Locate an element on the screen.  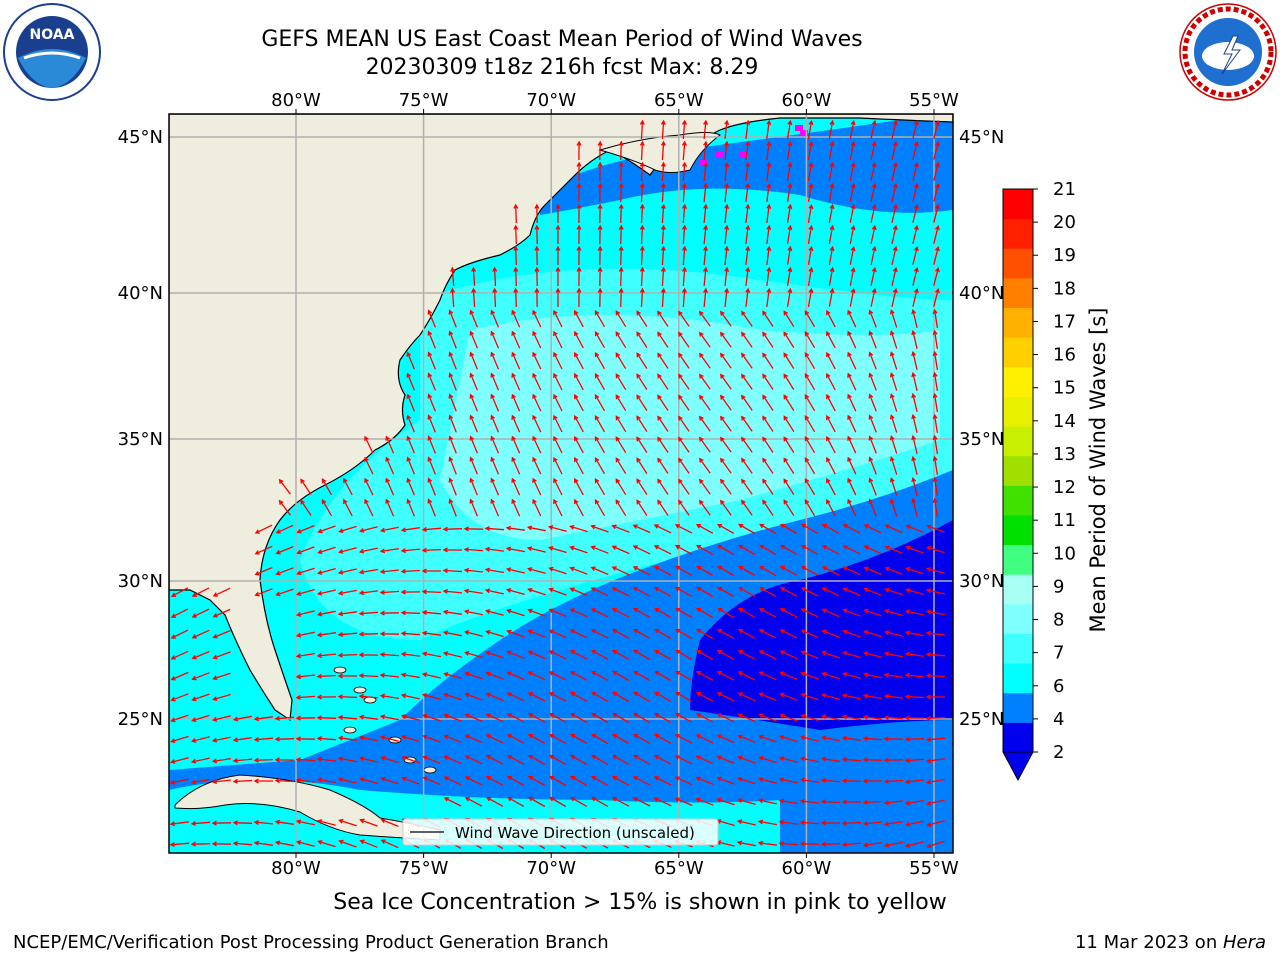
colorbar-frame is located at coordinates (1018, 470).